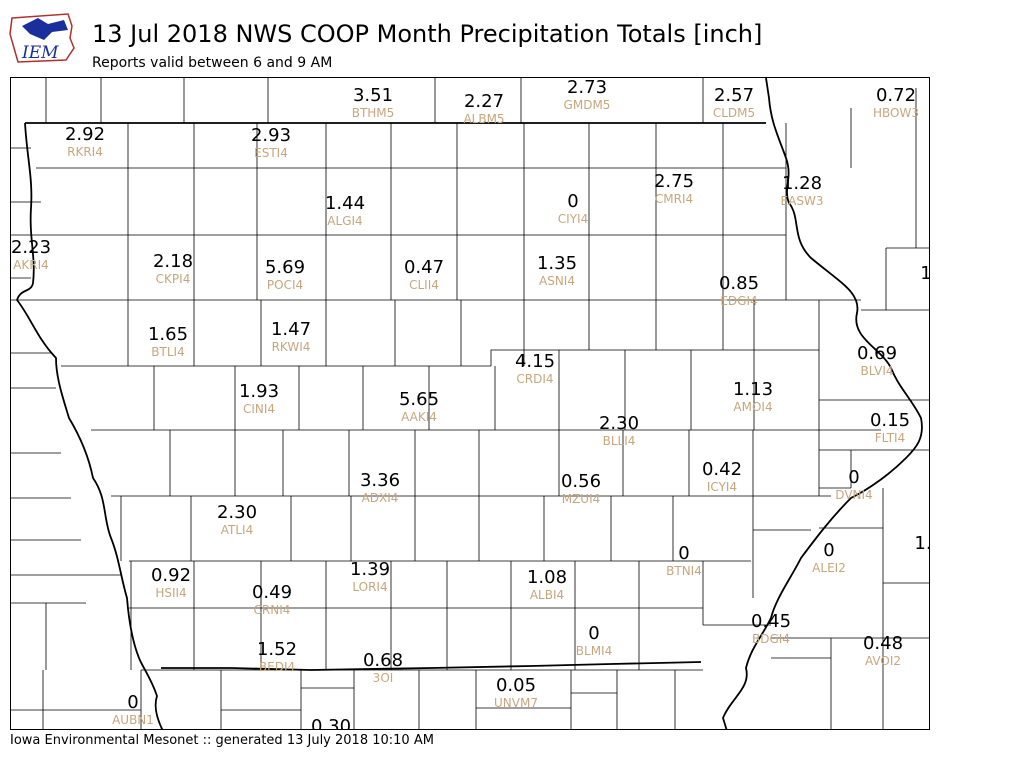  I want to click on map-subtitle: Reports valid between 6 and 9 AM, so click(212, 63).